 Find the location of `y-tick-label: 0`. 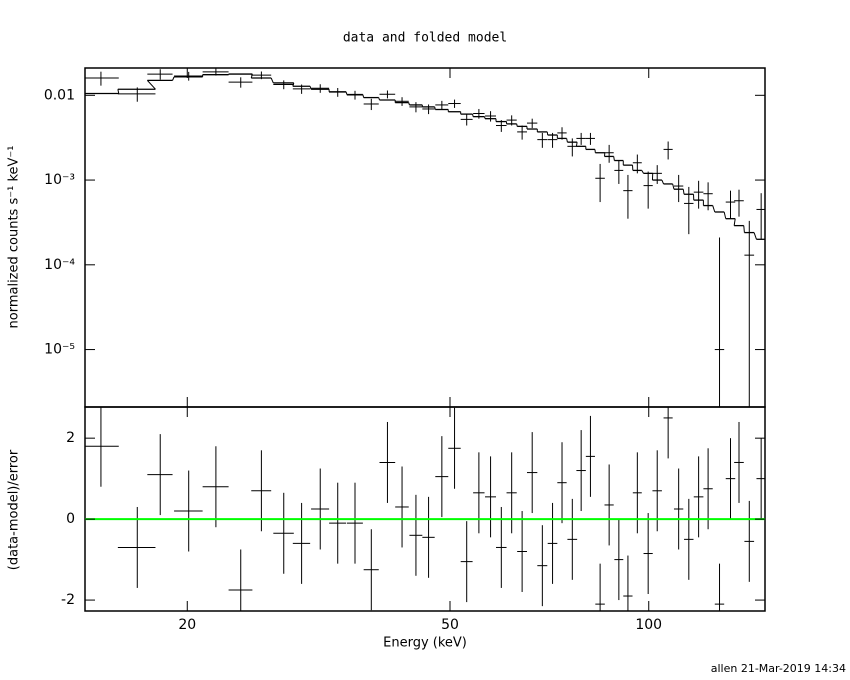

y-tick-label: 0 is located at coordinates (70, 519).